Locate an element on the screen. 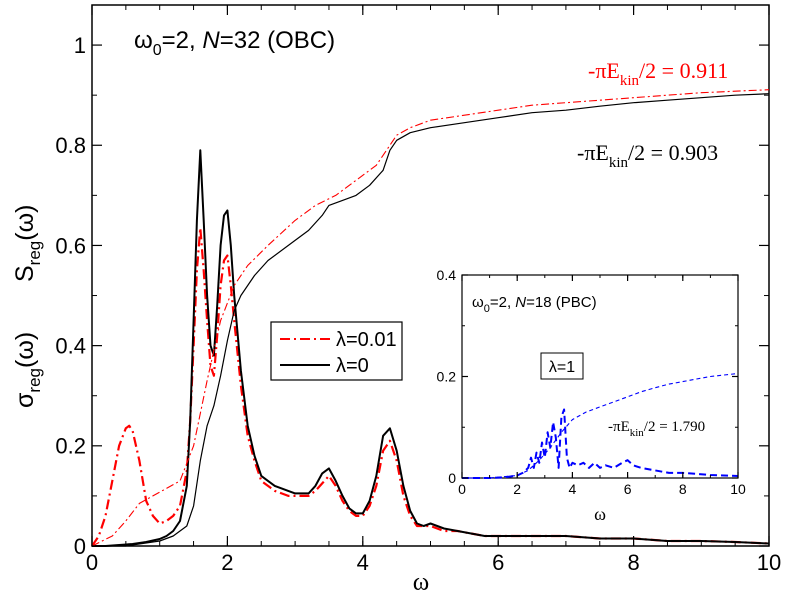 This screenshot has height=598, width=789. inset-xtick-label-5: 10 is located at coordinates (738, 489).